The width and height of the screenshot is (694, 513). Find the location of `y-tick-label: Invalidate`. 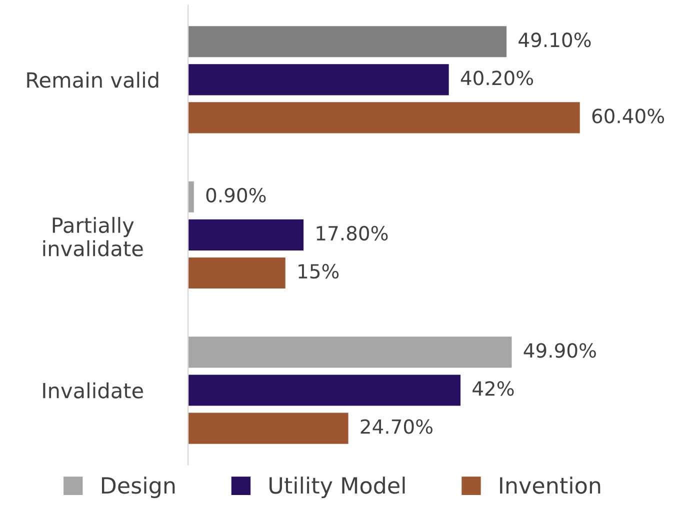

y-tick-label: Invalidate is located at coordinates (93, 390).